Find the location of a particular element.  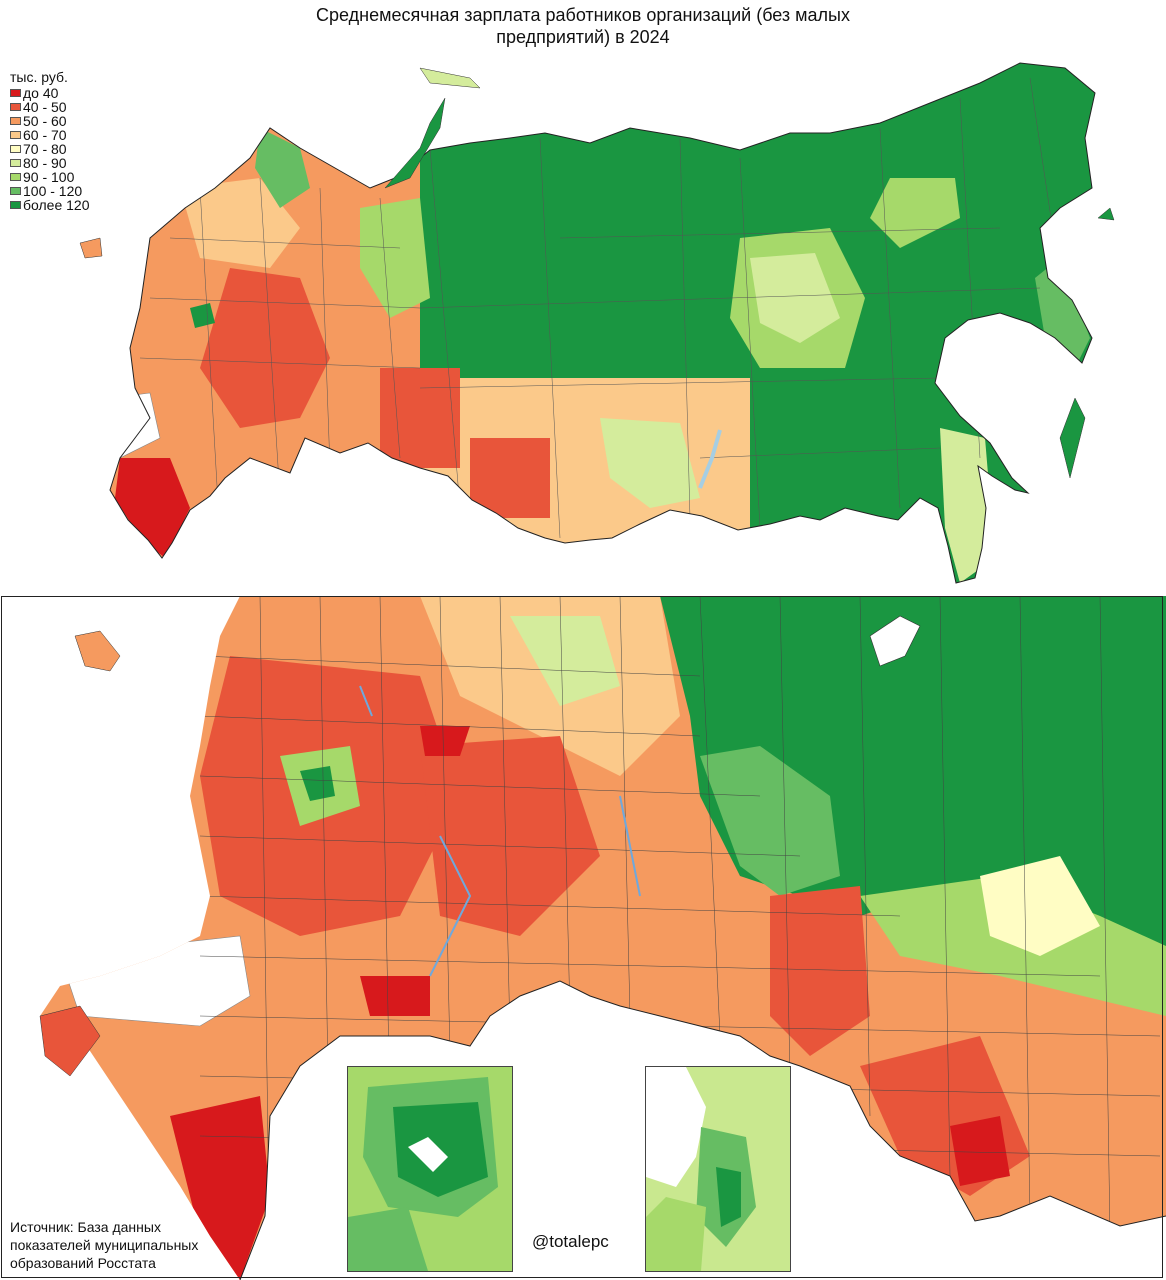

zoom-kostroma-red-fill is located at coordinates (445, 741).